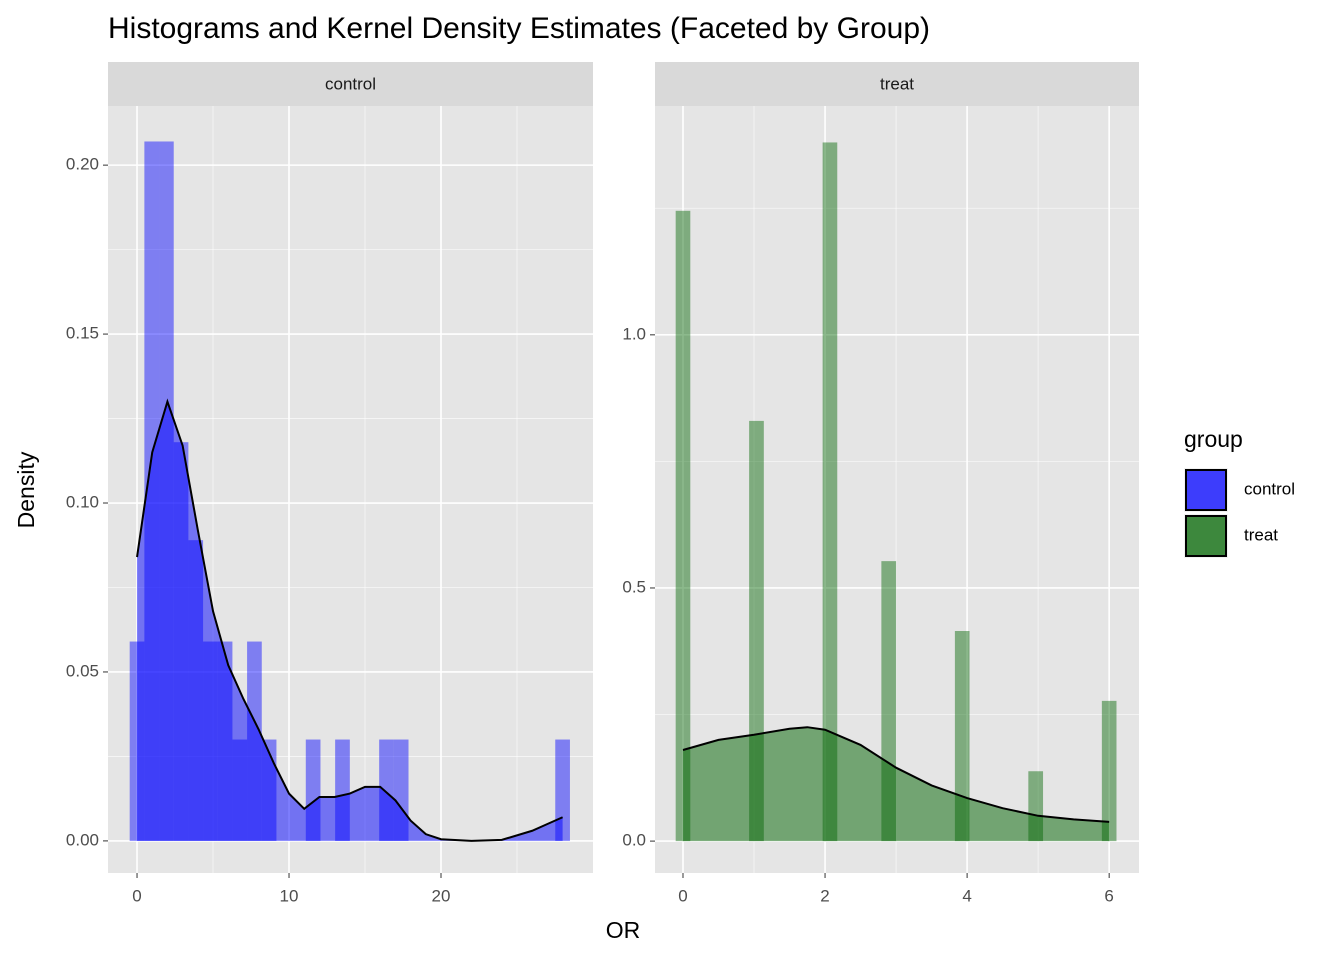 The image size is (1344, 960). Describe the element at coordinates (824, 895) in the screenshot. I see `x-tick-label: 2` at that location.